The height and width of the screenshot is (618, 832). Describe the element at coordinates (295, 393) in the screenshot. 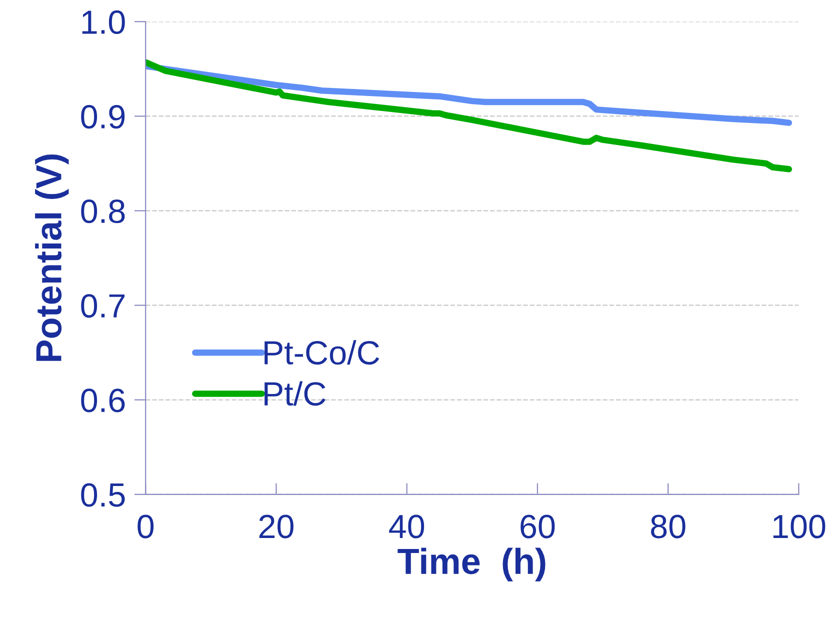

I see `legend-label: Pt/C` at that location.